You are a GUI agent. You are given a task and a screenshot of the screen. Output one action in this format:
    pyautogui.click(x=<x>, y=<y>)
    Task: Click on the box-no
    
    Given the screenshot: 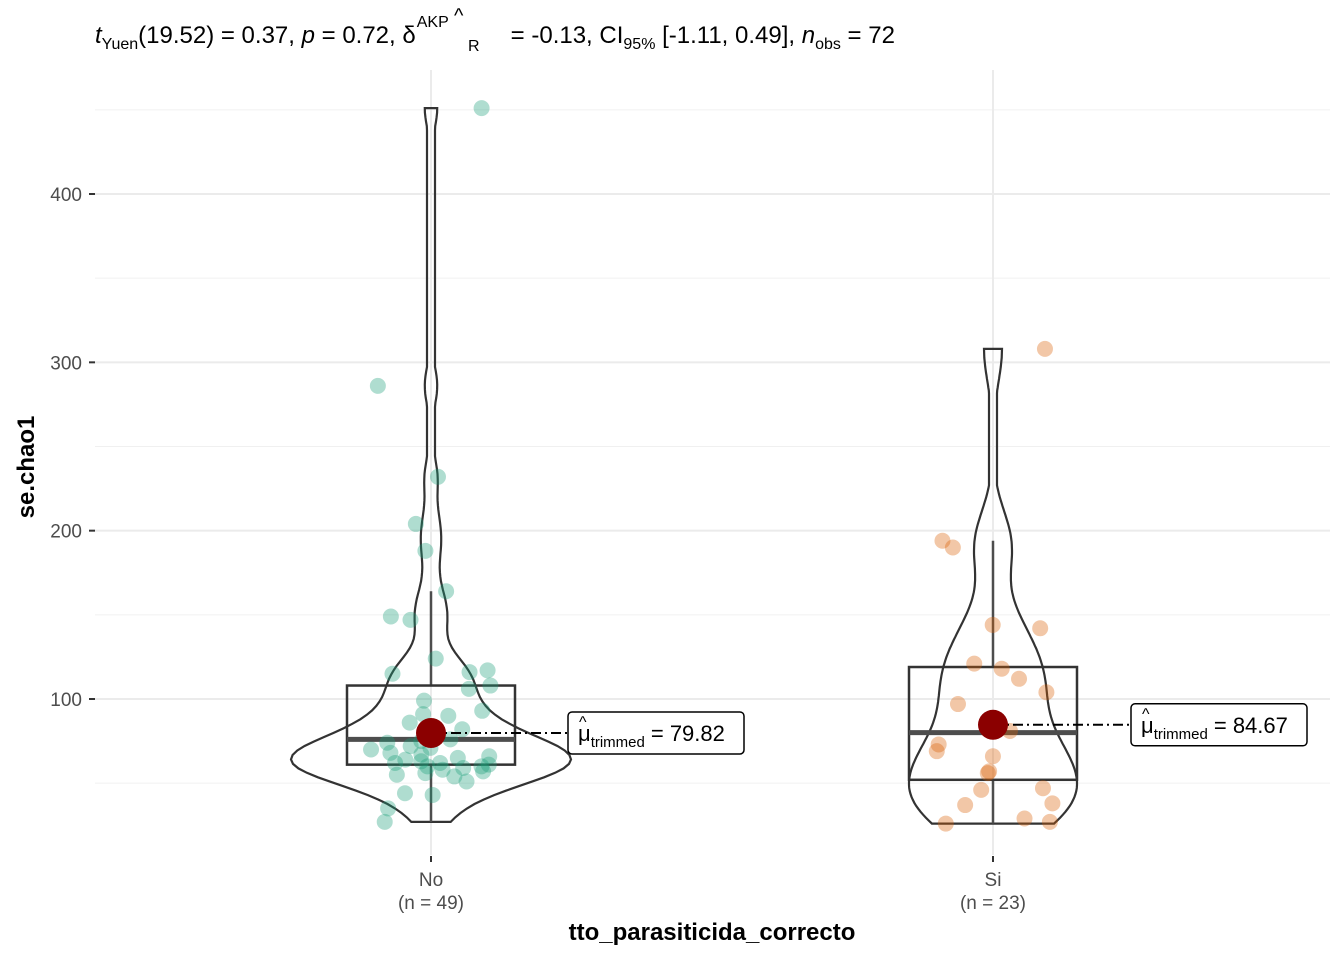 What is the action you would take?
    pyautogui.click(x=431, y=725)
    